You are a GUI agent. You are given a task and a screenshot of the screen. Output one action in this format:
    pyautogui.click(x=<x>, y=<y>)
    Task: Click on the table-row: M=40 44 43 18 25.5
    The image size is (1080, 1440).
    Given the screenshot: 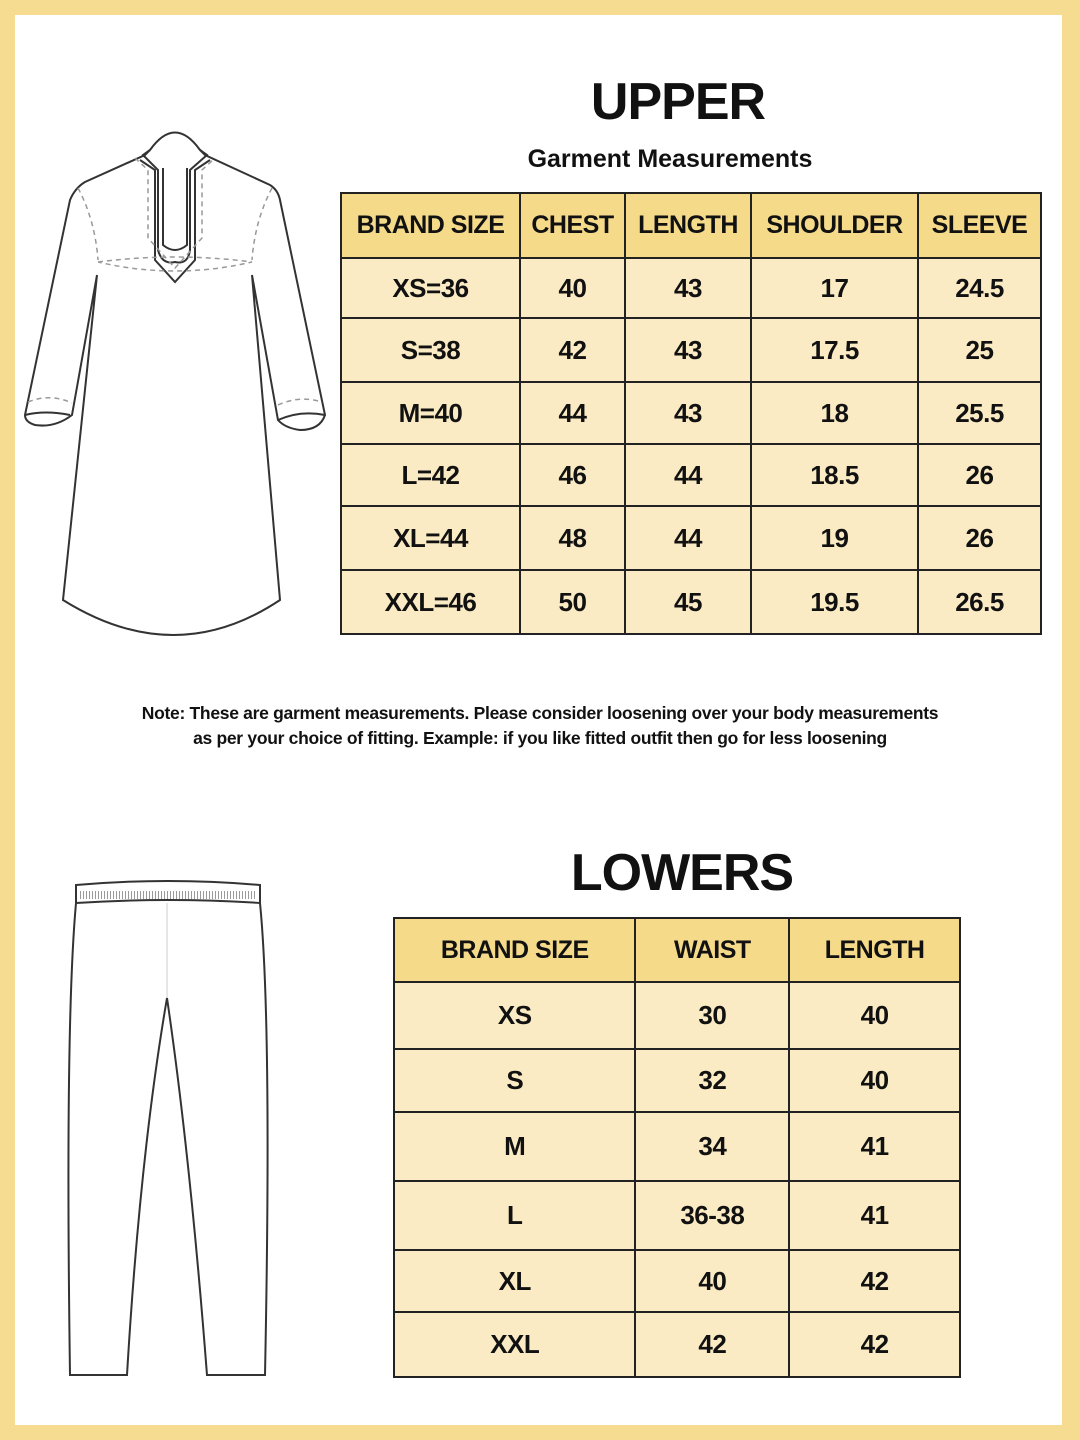 What is the action you would take?
    pyautogui.click(x=691, y=413)
    